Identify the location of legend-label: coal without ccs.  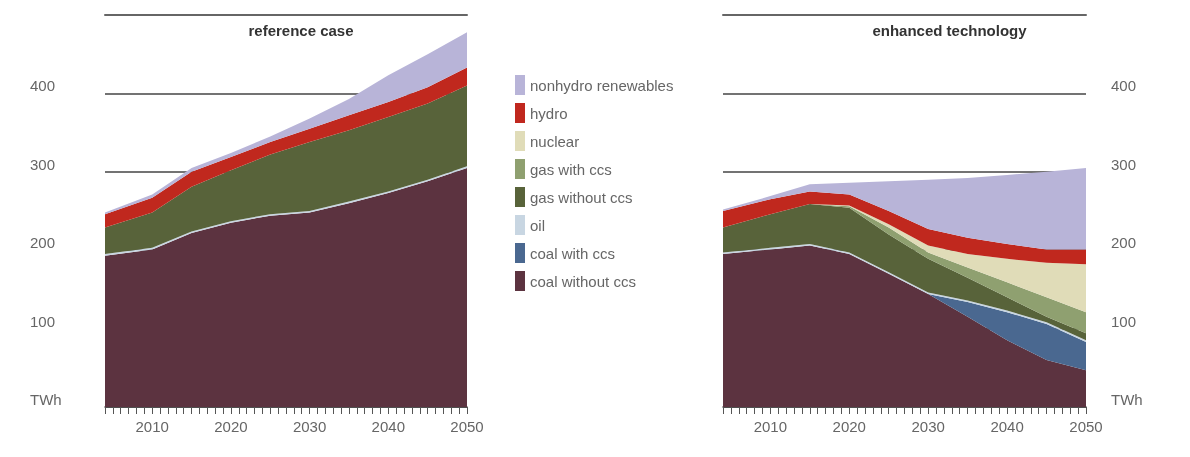
(583, 281).